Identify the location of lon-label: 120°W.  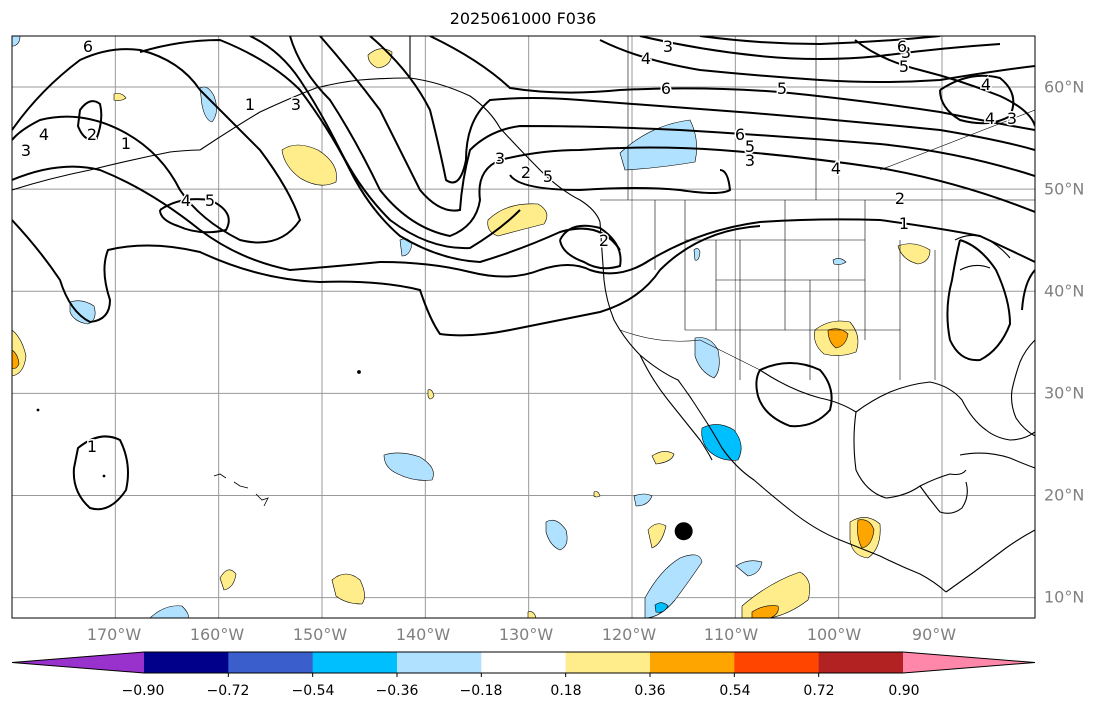
(629, 634).